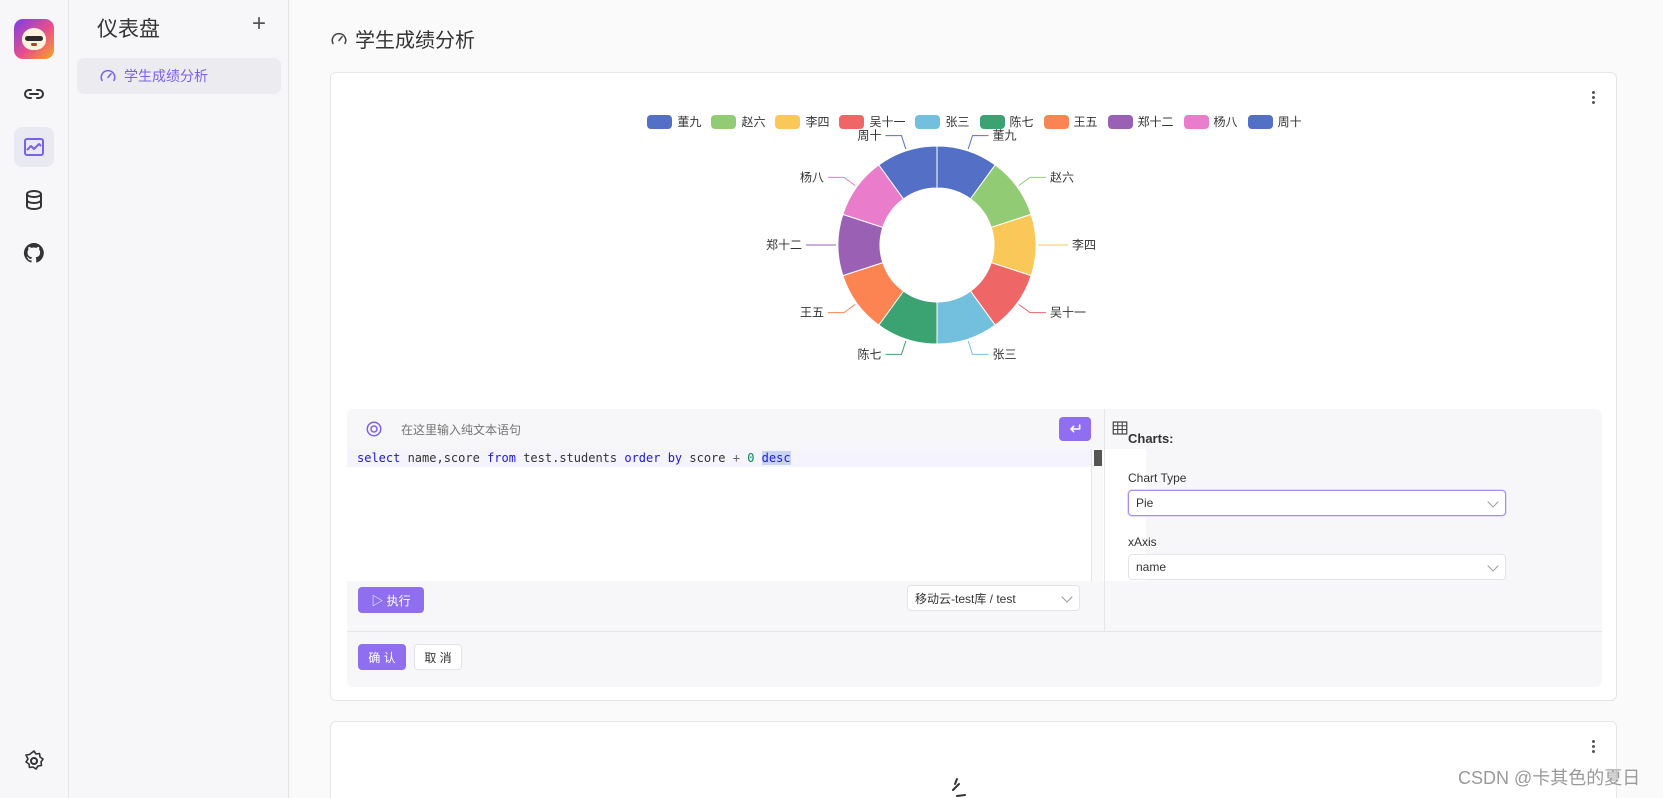 This screenshot has width=1663, height=798. I want to click on pie-label: 李四, so click(1084, 244).